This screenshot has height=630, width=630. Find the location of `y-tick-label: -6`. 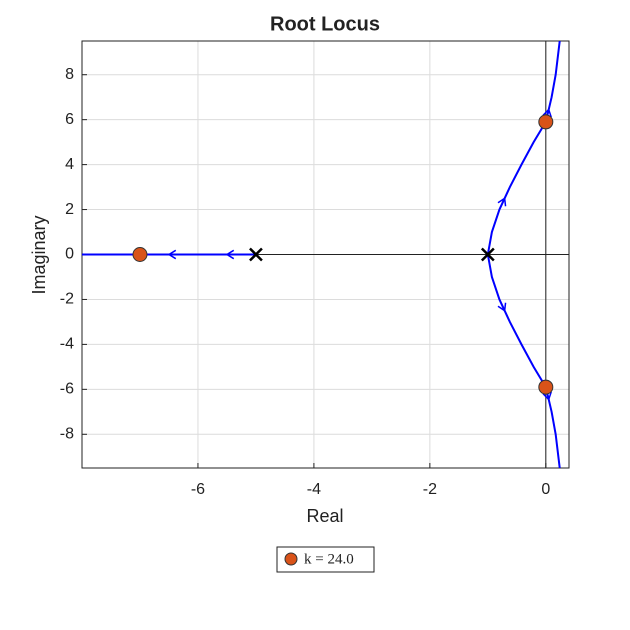

y-tick-label: -6 is located at coordinates (67, 389).